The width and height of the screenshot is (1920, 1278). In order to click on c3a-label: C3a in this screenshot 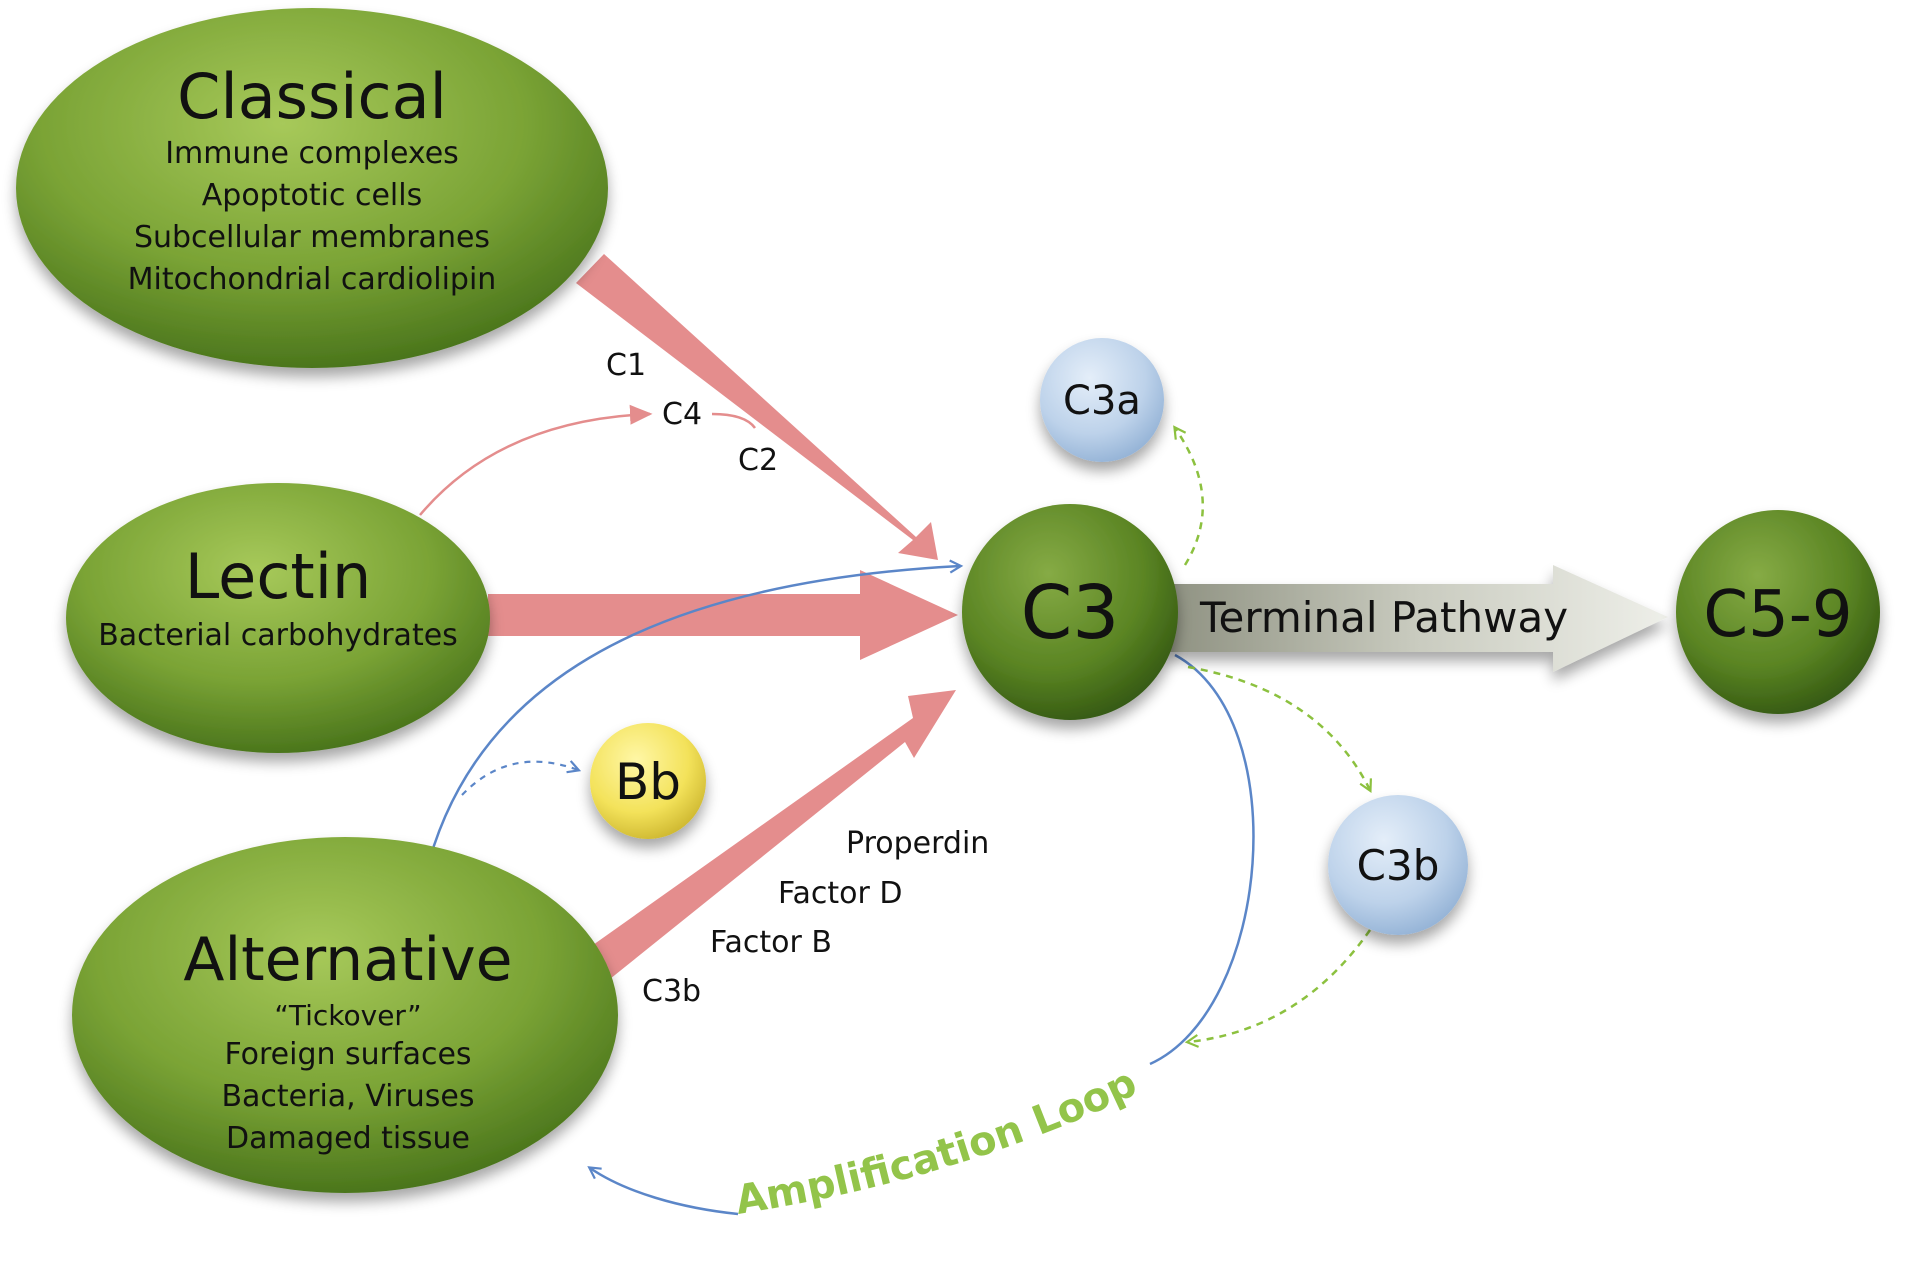, I will do `click(1102, 401)`.